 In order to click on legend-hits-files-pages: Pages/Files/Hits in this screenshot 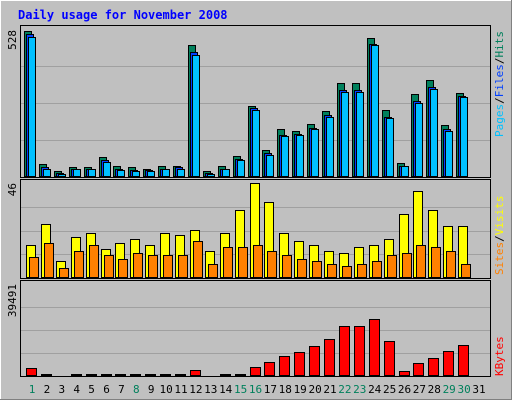, I will do `click(499, 84)`.